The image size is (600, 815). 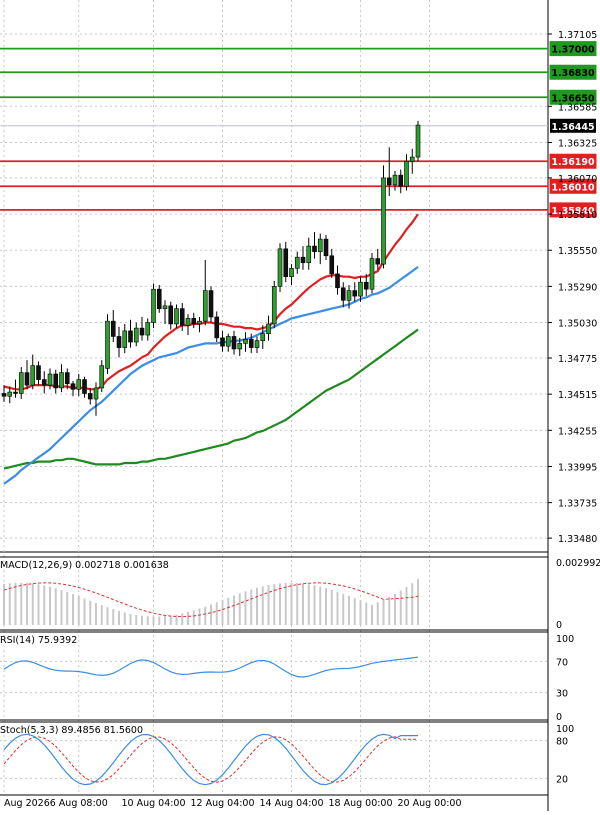 I want to click on support-level-label-box, so click(x=573, y=210).